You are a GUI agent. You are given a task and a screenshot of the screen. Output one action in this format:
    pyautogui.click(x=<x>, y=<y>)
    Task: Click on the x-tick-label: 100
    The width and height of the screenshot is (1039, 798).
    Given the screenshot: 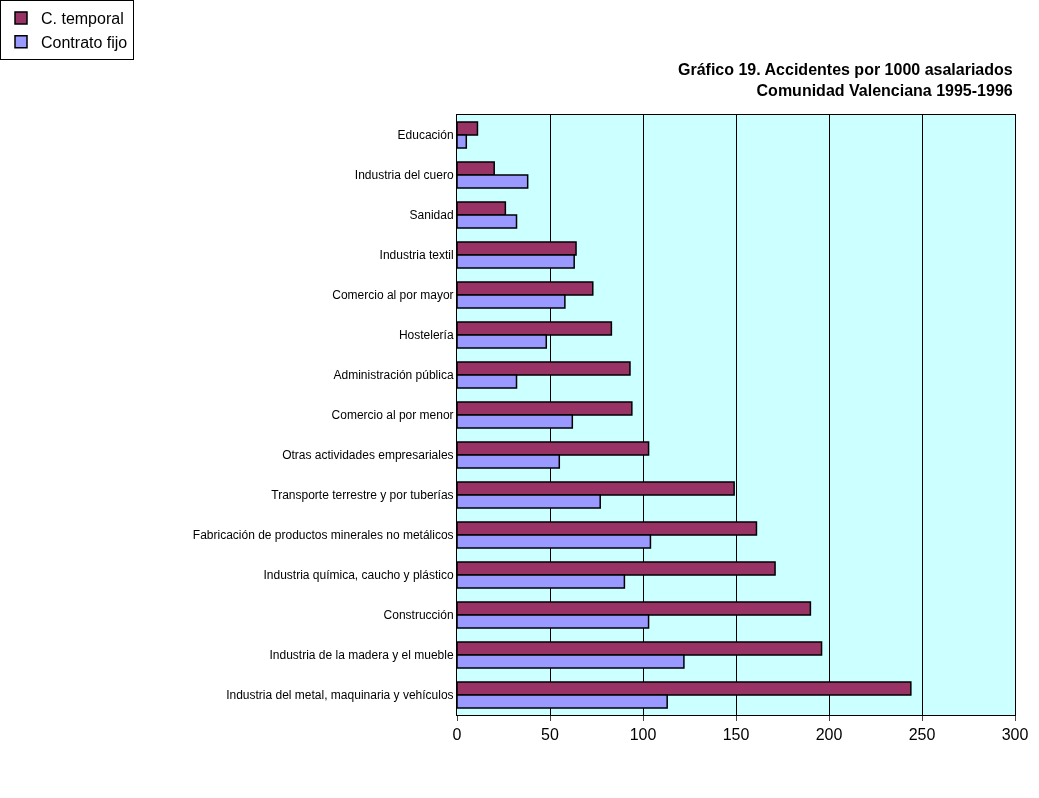 What is the action you would take?
    pyautogui.click(x=643, y=735)
    